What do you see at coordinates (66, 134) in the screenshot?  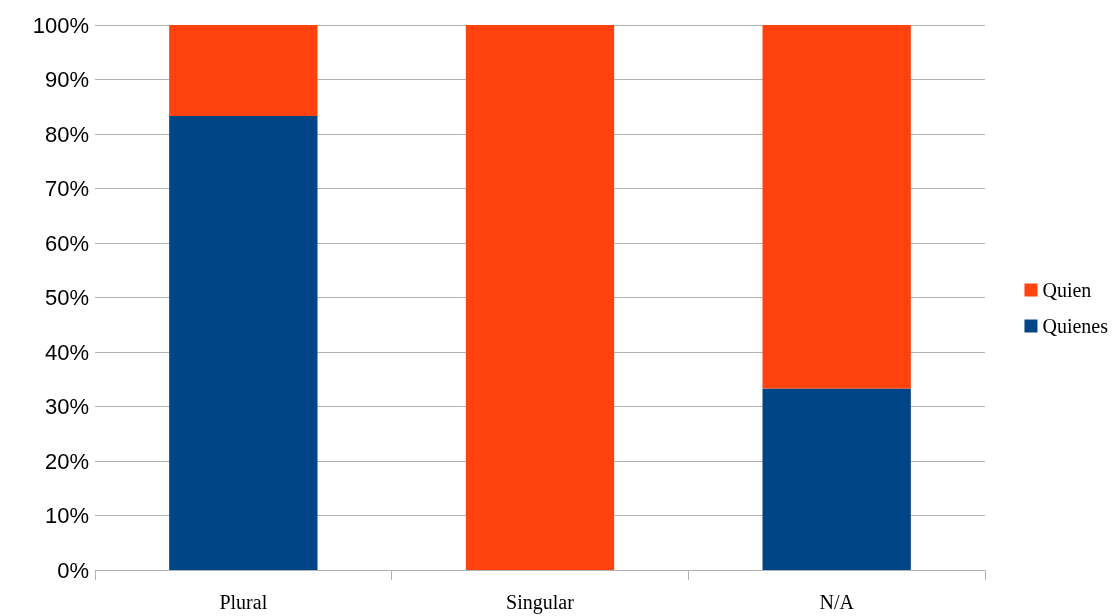 I see `y-tick-label: 80%` at bounding box center [66, 134].